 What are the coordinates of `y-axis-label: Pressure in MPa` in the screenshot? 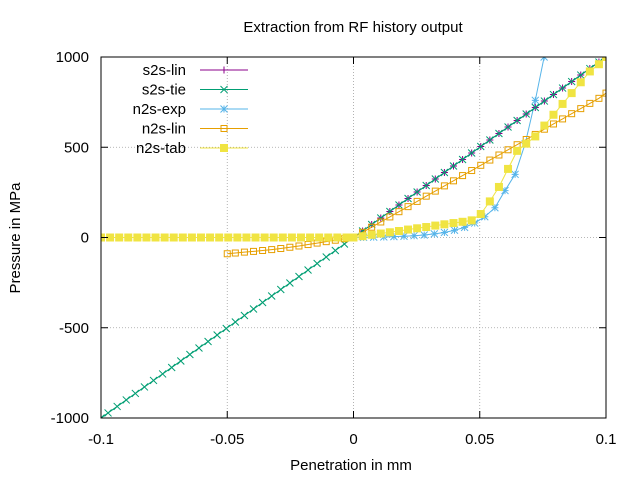 It's located at (15, 238).